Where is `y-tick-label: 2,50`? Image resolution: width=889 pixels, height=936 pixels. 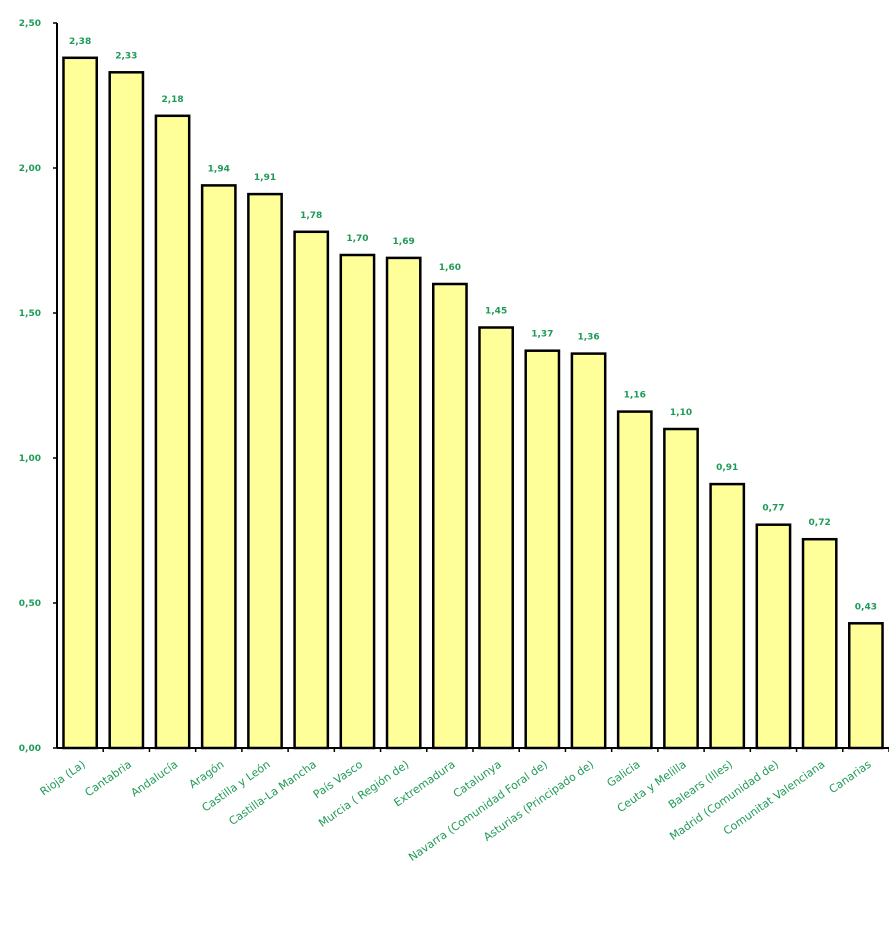 y-tick-label: 2,50 is located at coordinates (30, 24).